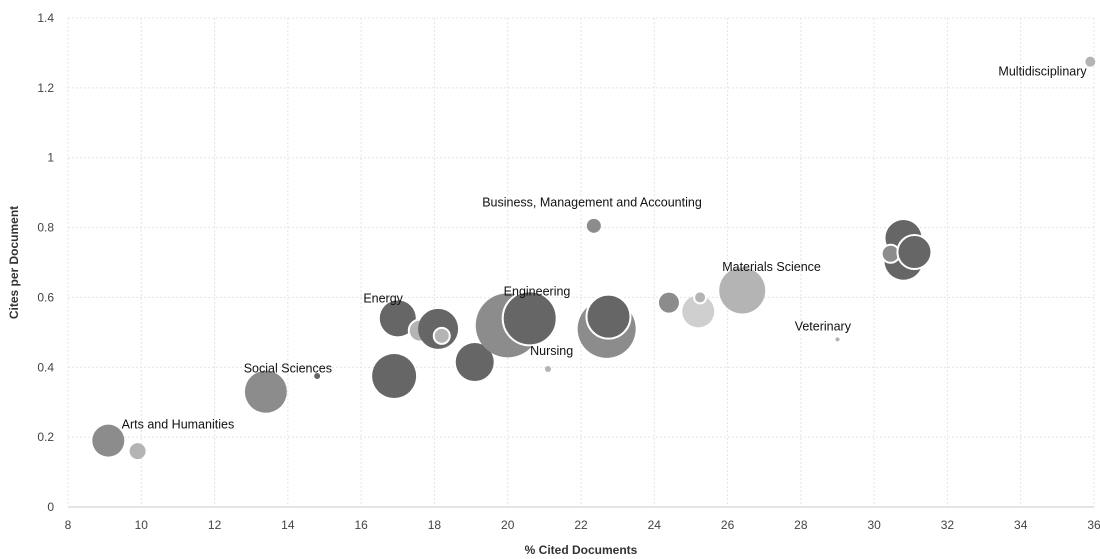 This screenshot has width=1100, height=559. What do you see at coordinates (823, 327) in the screenshot?
I see `bubble-annotation: Veterinary` at bounding box center [823, 327].